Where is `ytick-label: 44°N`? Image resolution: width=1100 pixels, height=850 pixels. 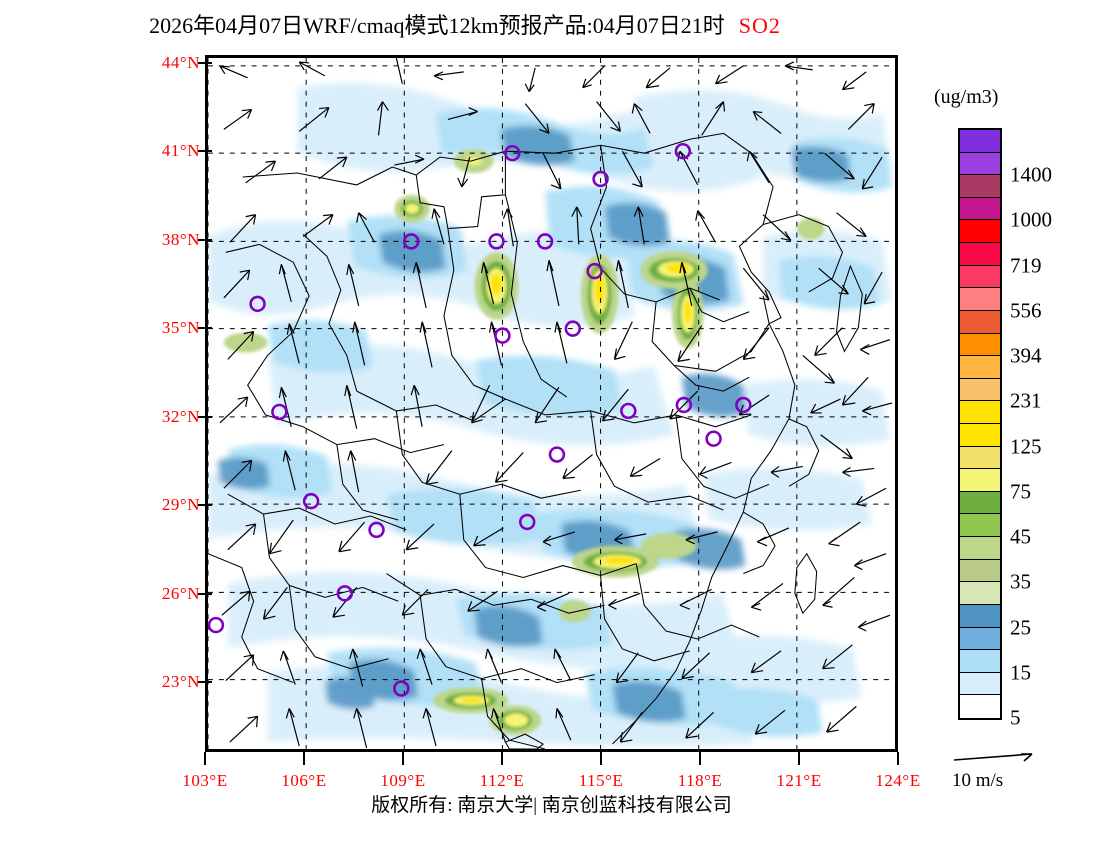
ytick-label: 44°N is located at coordinates (180, 62).